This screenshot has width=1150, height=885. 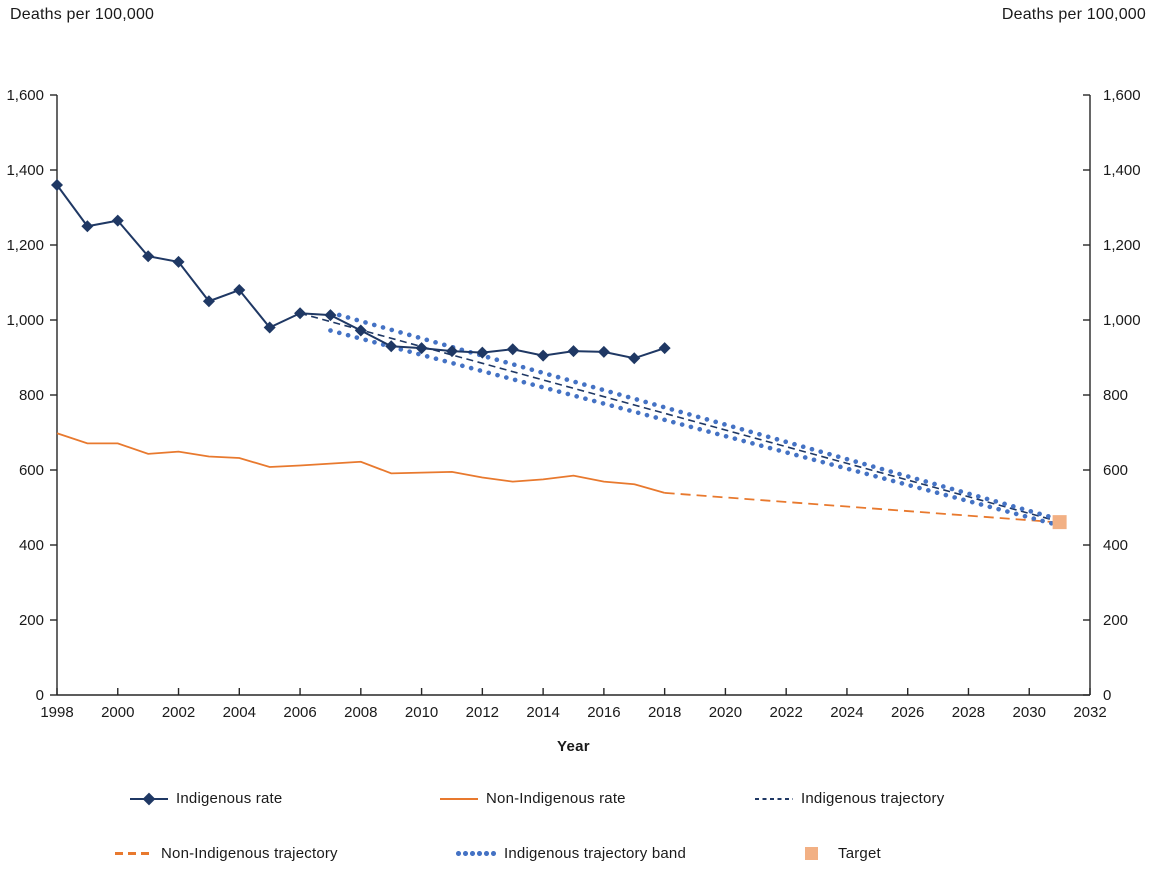 What do you see at coordinates (249, 853) in the screenshot?
I see `legend-label: Non-Indigenous trajectory` at bounding box center [249, 853].